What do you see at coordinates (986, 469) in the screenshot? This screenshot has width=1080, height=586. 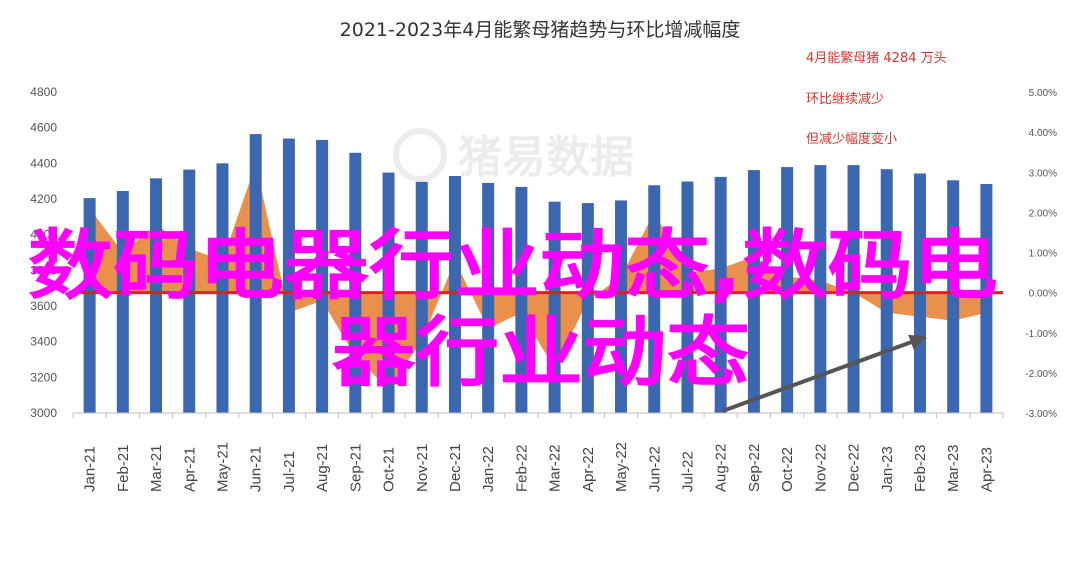 I see `x-tick-label: Apr-23` at bounding box center [986, 469].